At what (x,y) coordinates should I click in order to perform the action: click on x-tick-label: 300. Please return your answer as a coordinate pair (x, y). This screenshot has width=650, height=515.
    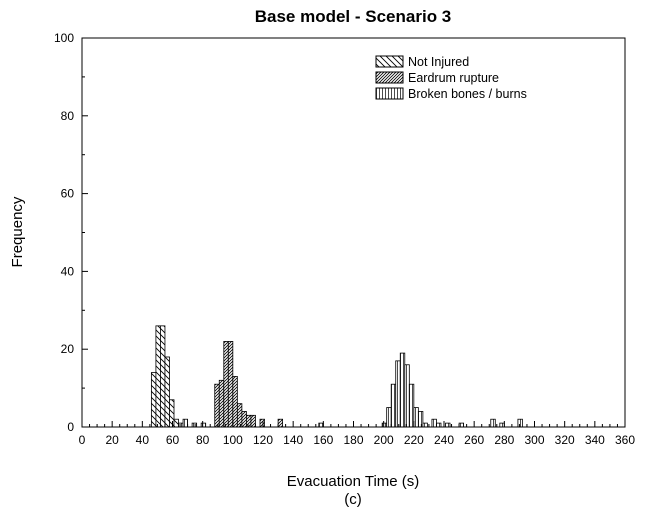
    Looking at the image, I should click on (534, 440).